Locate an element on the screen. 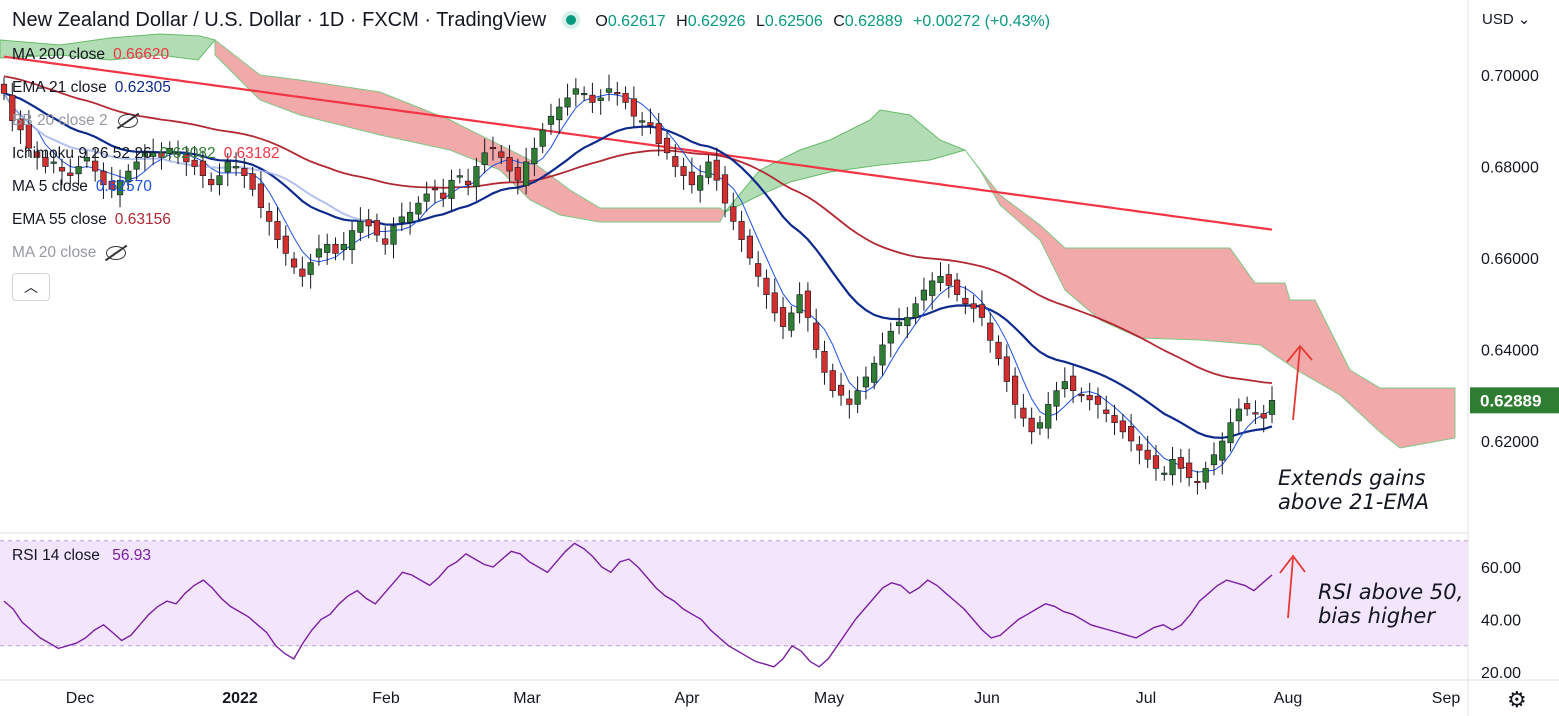 The height and width of the screenshot is (716, 1559). legend-item: Ichimoku 9 26 52 26 0.62082 0.63182 is located at coordinates (146, 154).